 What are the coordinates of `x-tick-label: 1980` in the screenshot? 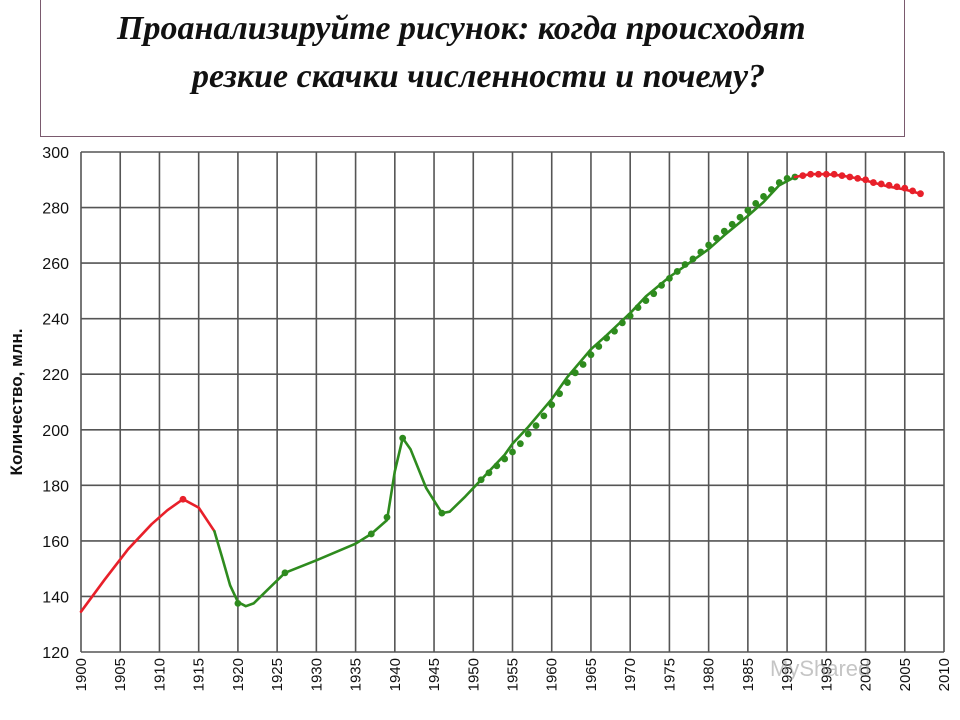 It's located at (709, 674).